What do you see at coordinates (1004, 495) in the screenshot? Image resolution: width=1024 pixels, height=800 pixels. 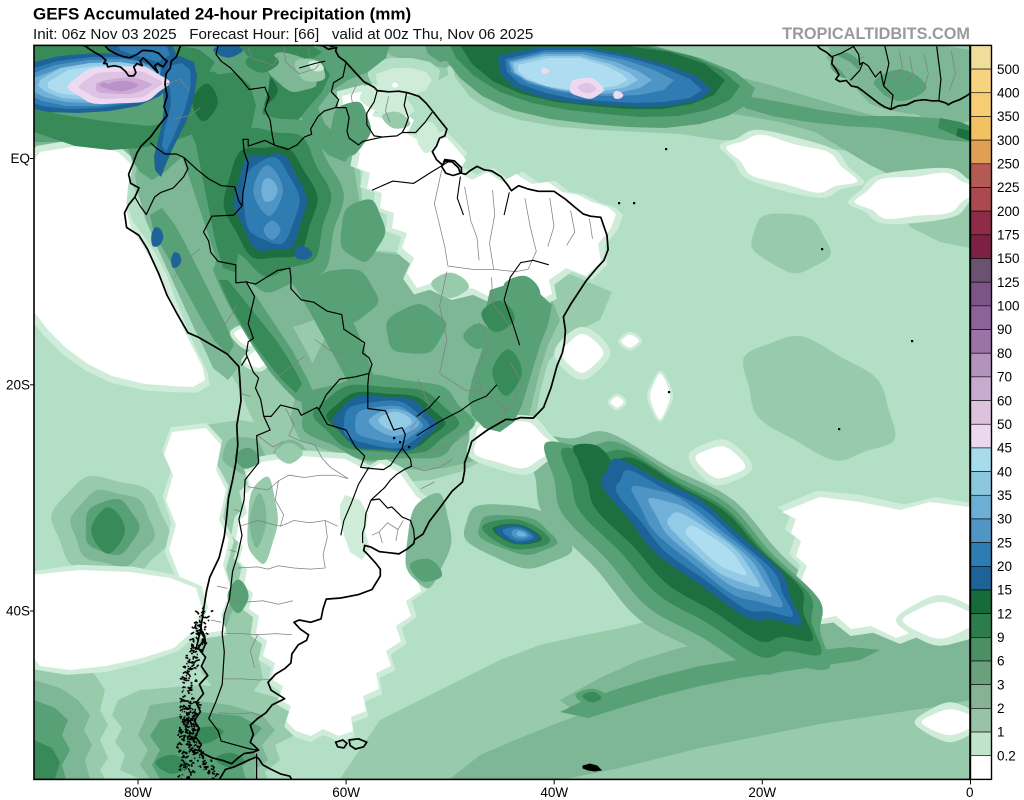 I see `svg-text: 35` at bounding box center [1004, 495].